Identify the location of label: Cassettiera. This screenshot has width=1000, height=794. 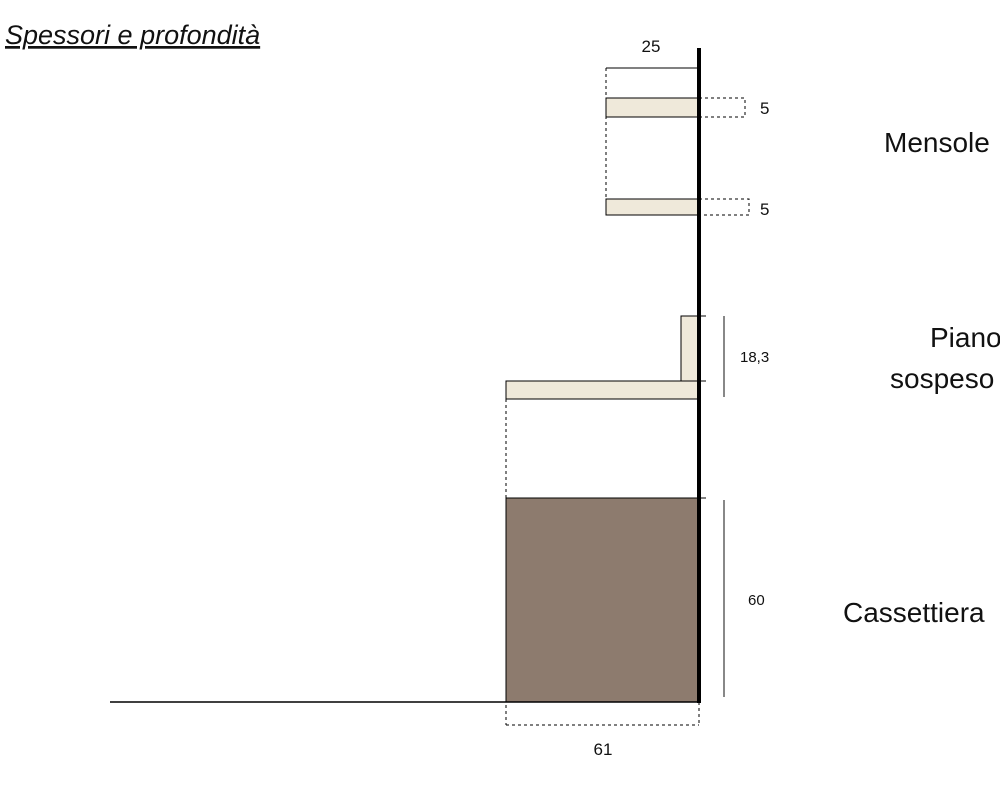
(914, 612).